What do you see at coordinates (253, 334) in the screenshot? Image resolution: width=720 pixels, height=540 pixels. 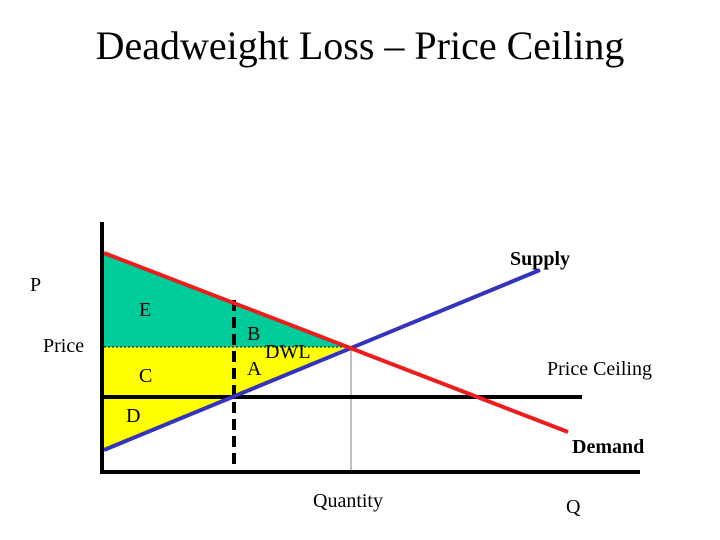 I see `region-b-label: B` at bounding box center [253, 334].